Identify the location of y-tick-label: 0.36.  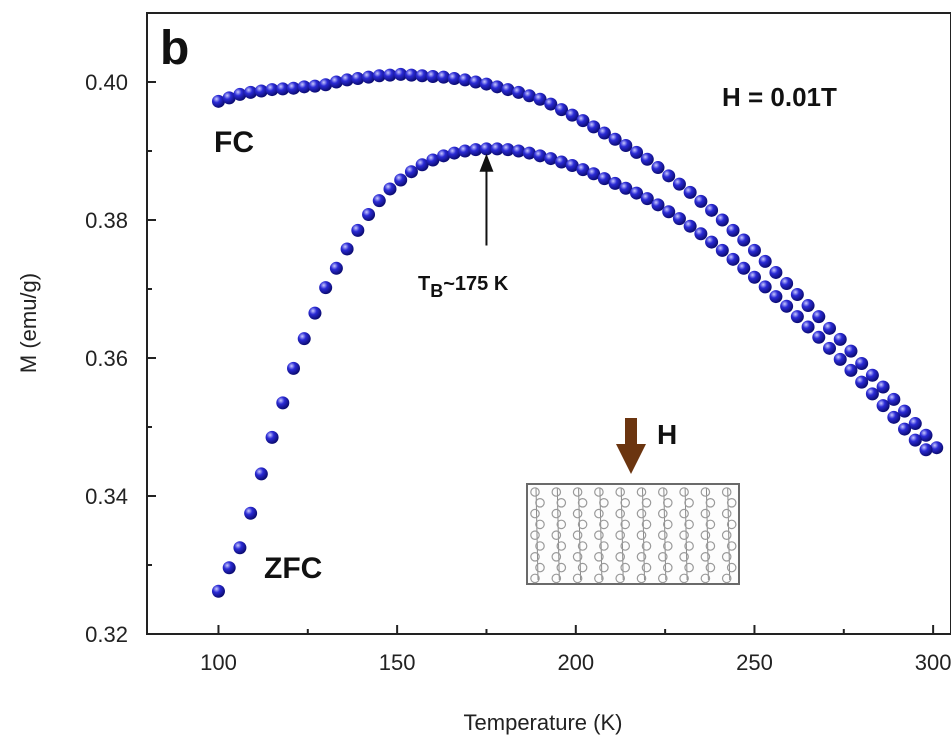
(106, 358).